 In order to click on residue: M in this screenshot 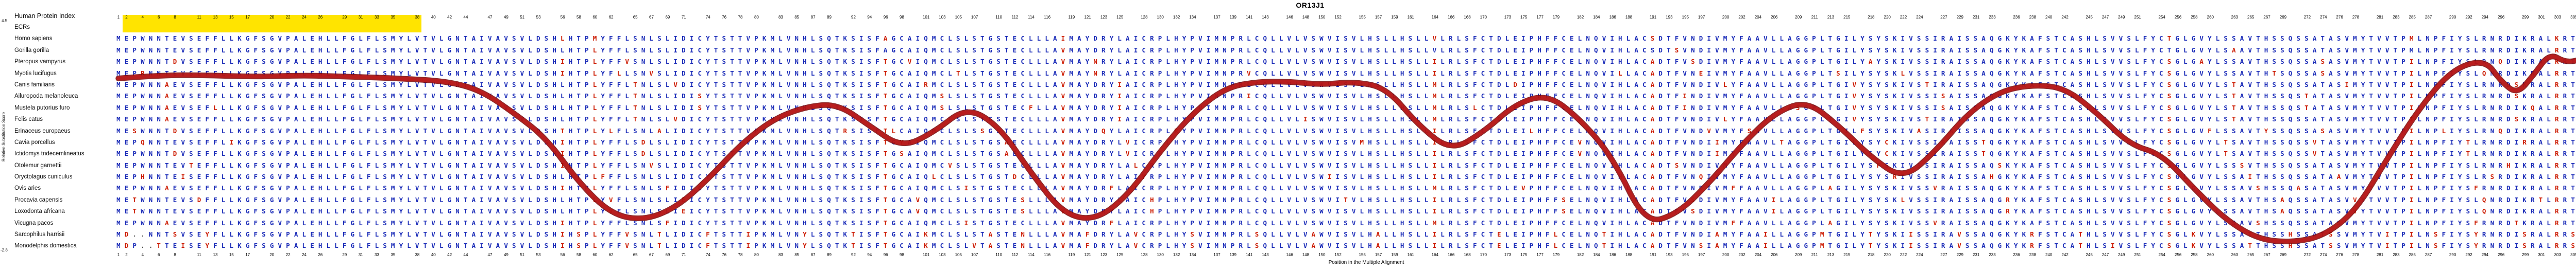, I will do `click(1216, 50)`.